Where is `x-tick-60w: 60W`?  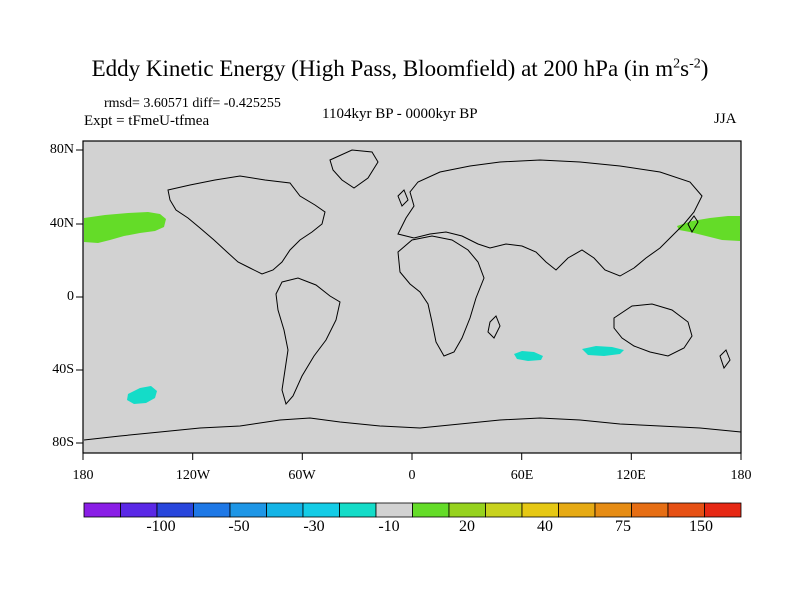
x-tick-60w: 60W is located at coordinates (302, 475).